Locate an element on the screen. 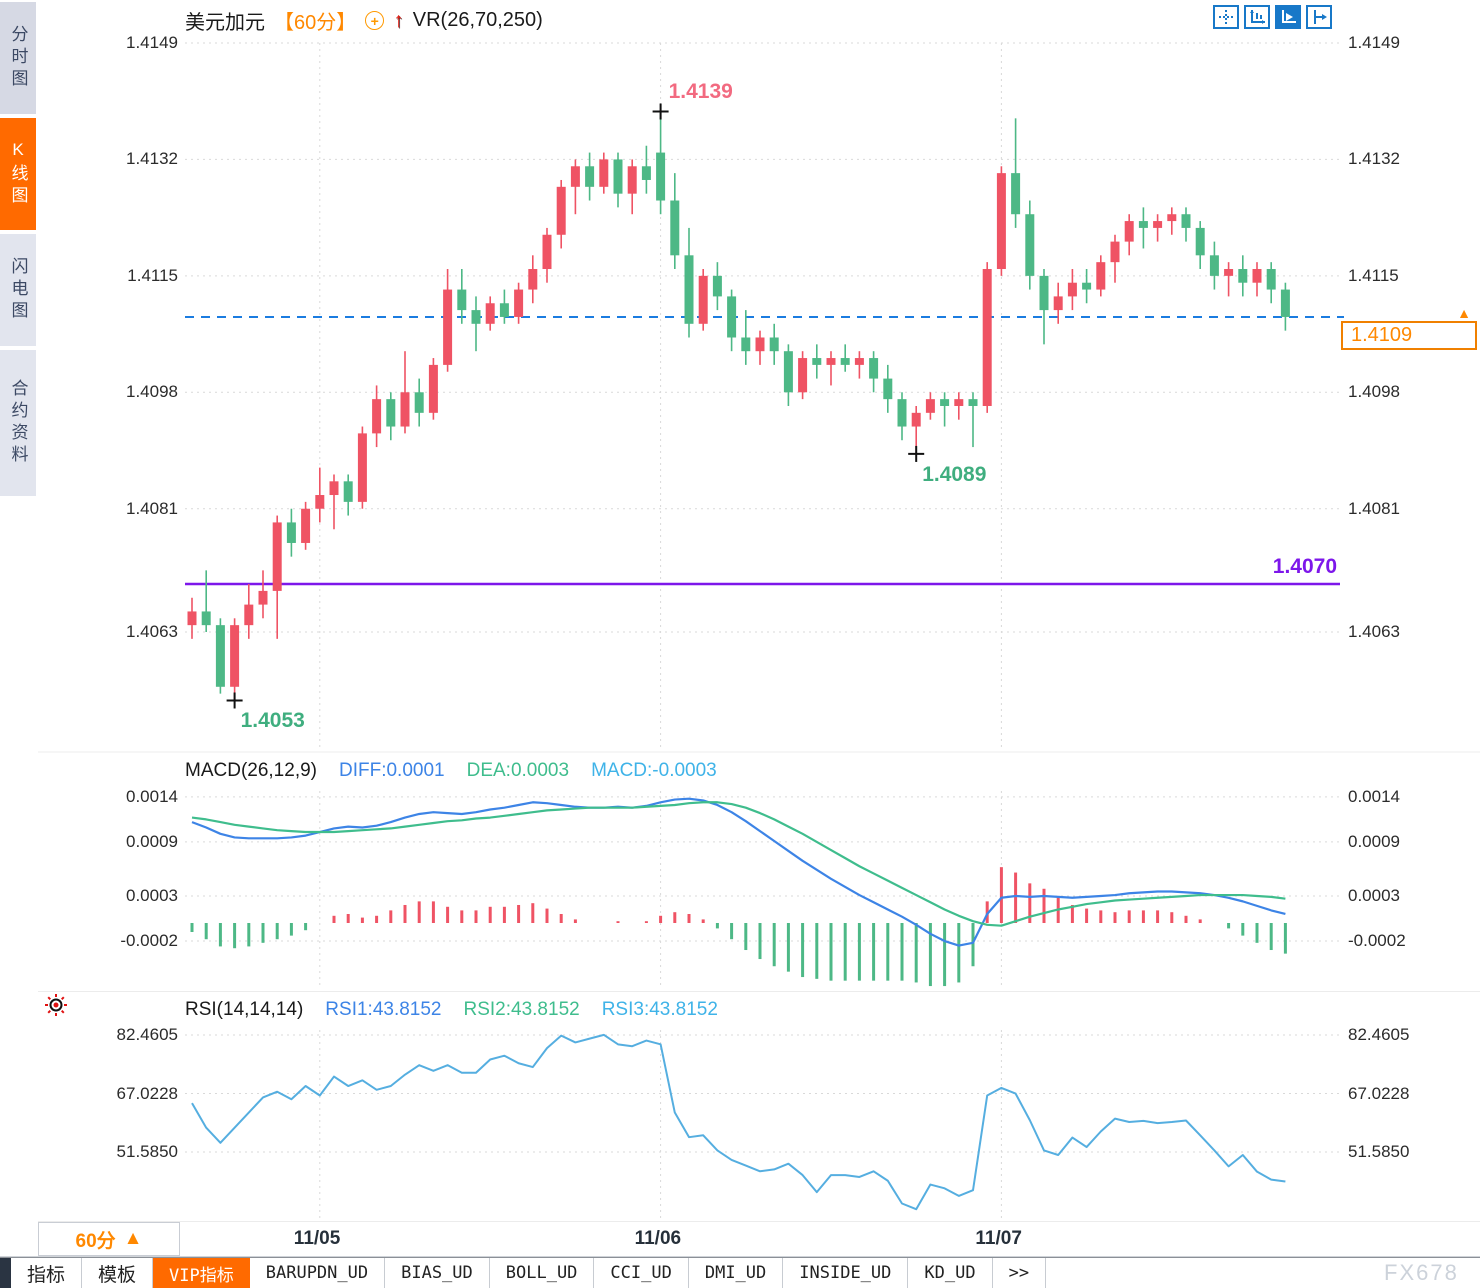 The height and width of the screenshot is (1288, 1480). chart-title-row: 美元加元 【60分】 + ↑ VR(26,70,250) is located at coordinates (364, 20).